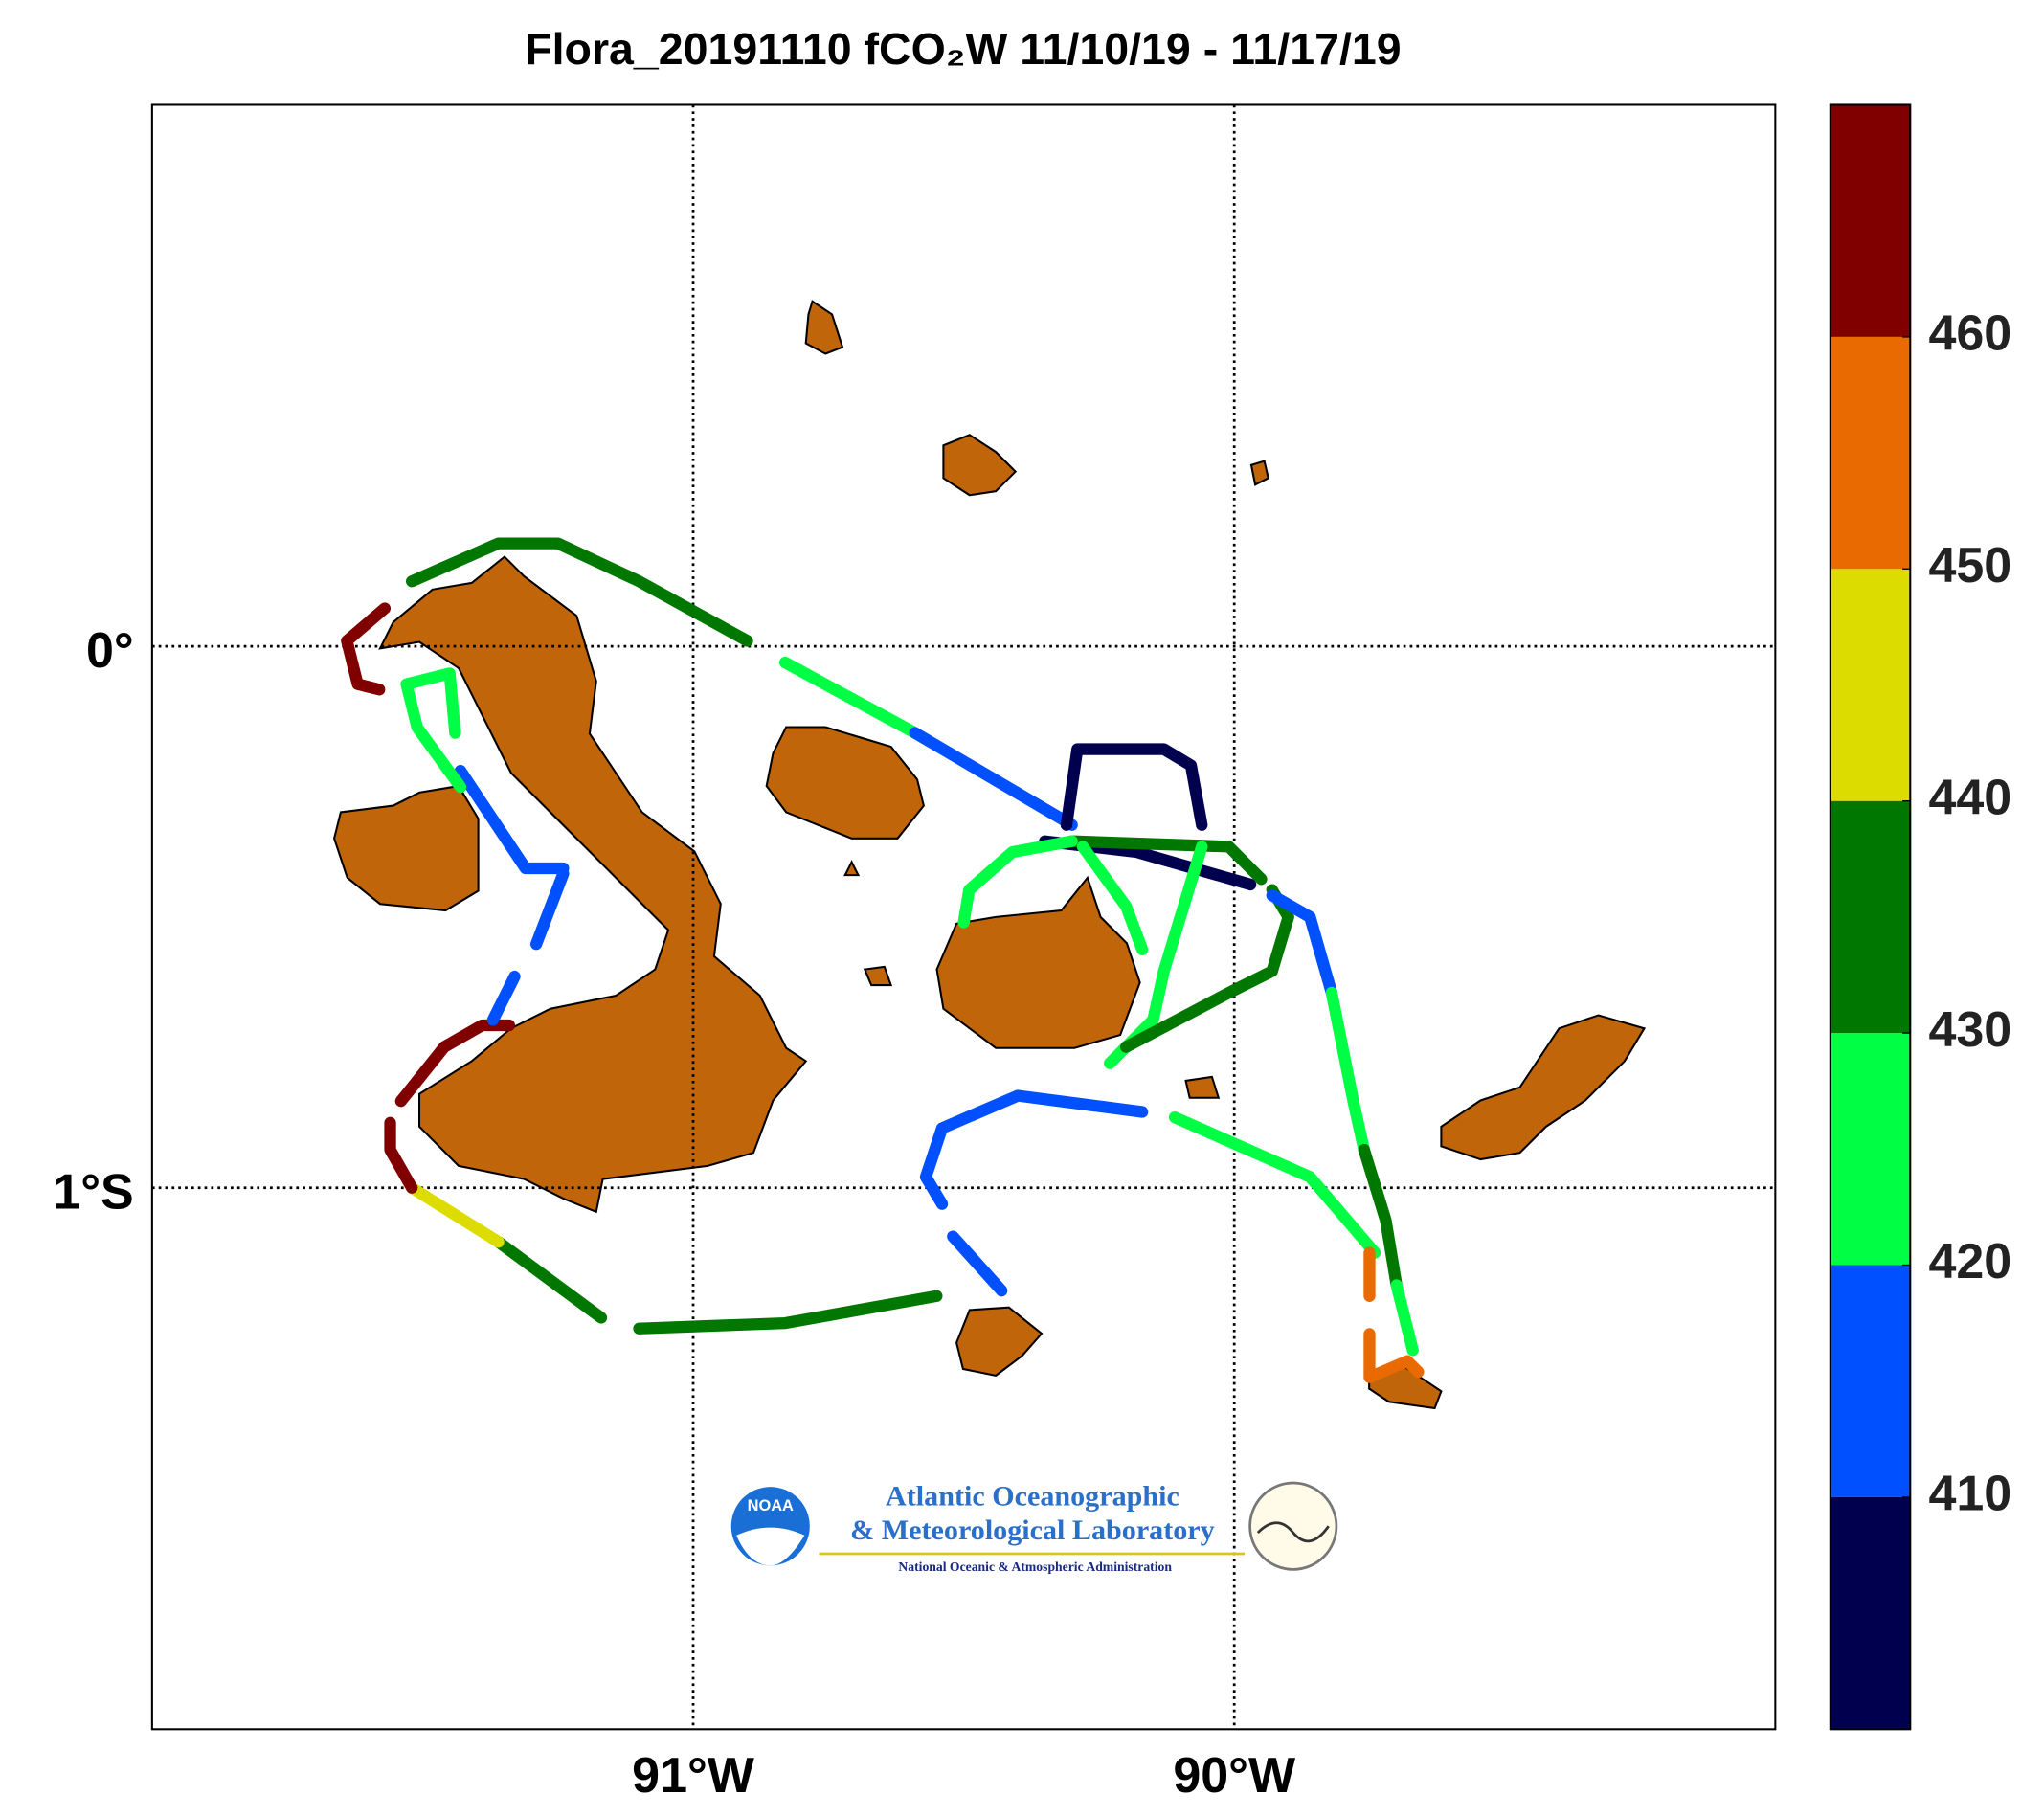  What do you see at coordinates (1969, 797) in the screenshot?
I see `colorbar-tick-label: 440` at bounding box center [1969, 797].